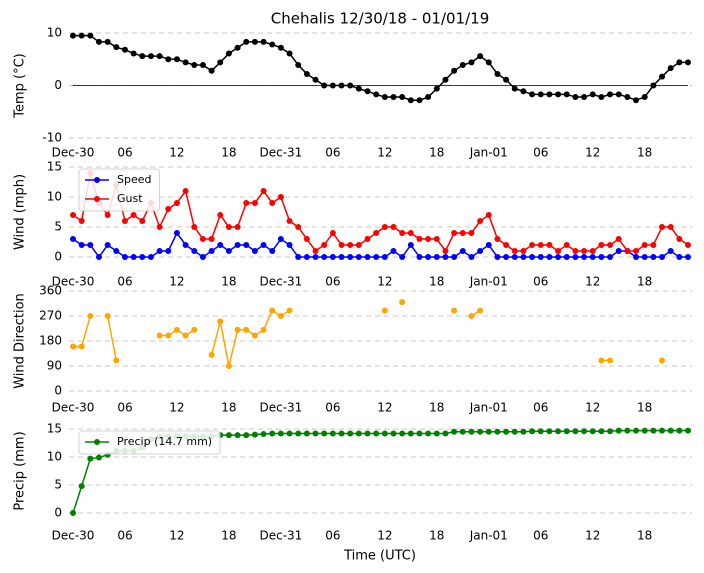 The image size is (704, 573). Describe the element at coordinates (58, 227) in the screenshot. I see `y-tick-label: 5` at that location.